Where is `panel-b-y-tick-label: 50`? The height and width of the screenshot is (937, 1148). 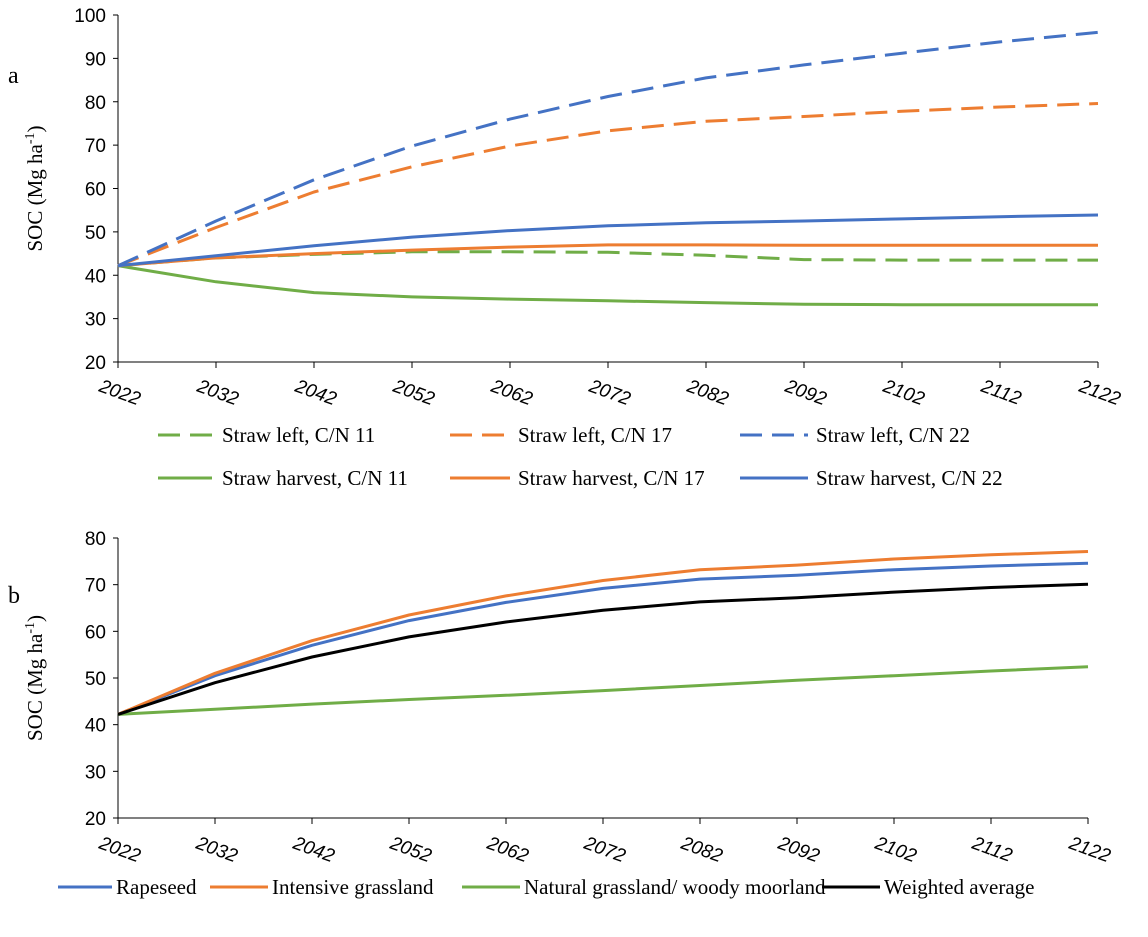
panel-b-y-tick-label: 50 is located at coordinates (95, 679).